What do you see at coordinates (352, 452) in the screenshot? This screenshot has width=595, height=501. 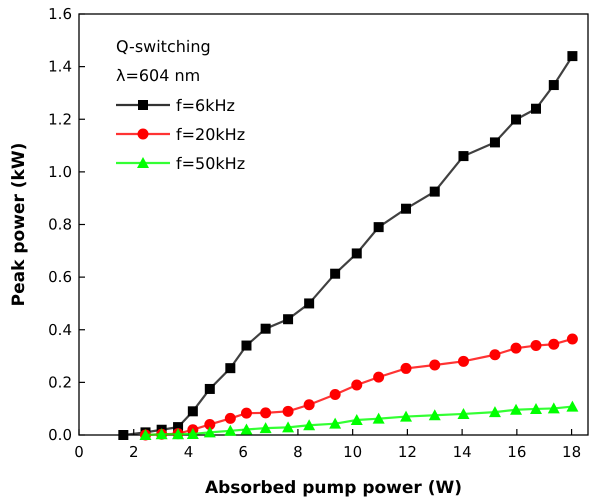 I see `x-tick-label: 10` at bounding box center [352, 452].